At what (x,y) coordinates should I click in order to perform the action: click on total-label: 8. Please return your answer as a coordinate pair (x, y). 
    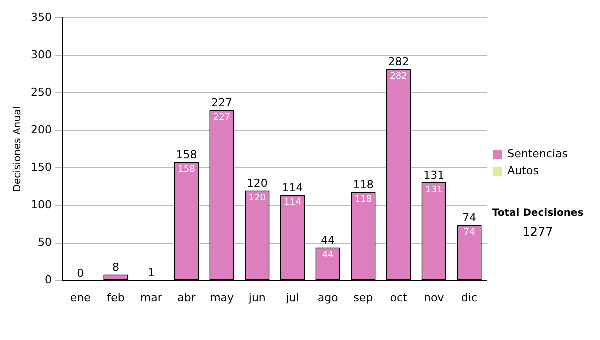
    Looking at the image, I should click on (116, 267).